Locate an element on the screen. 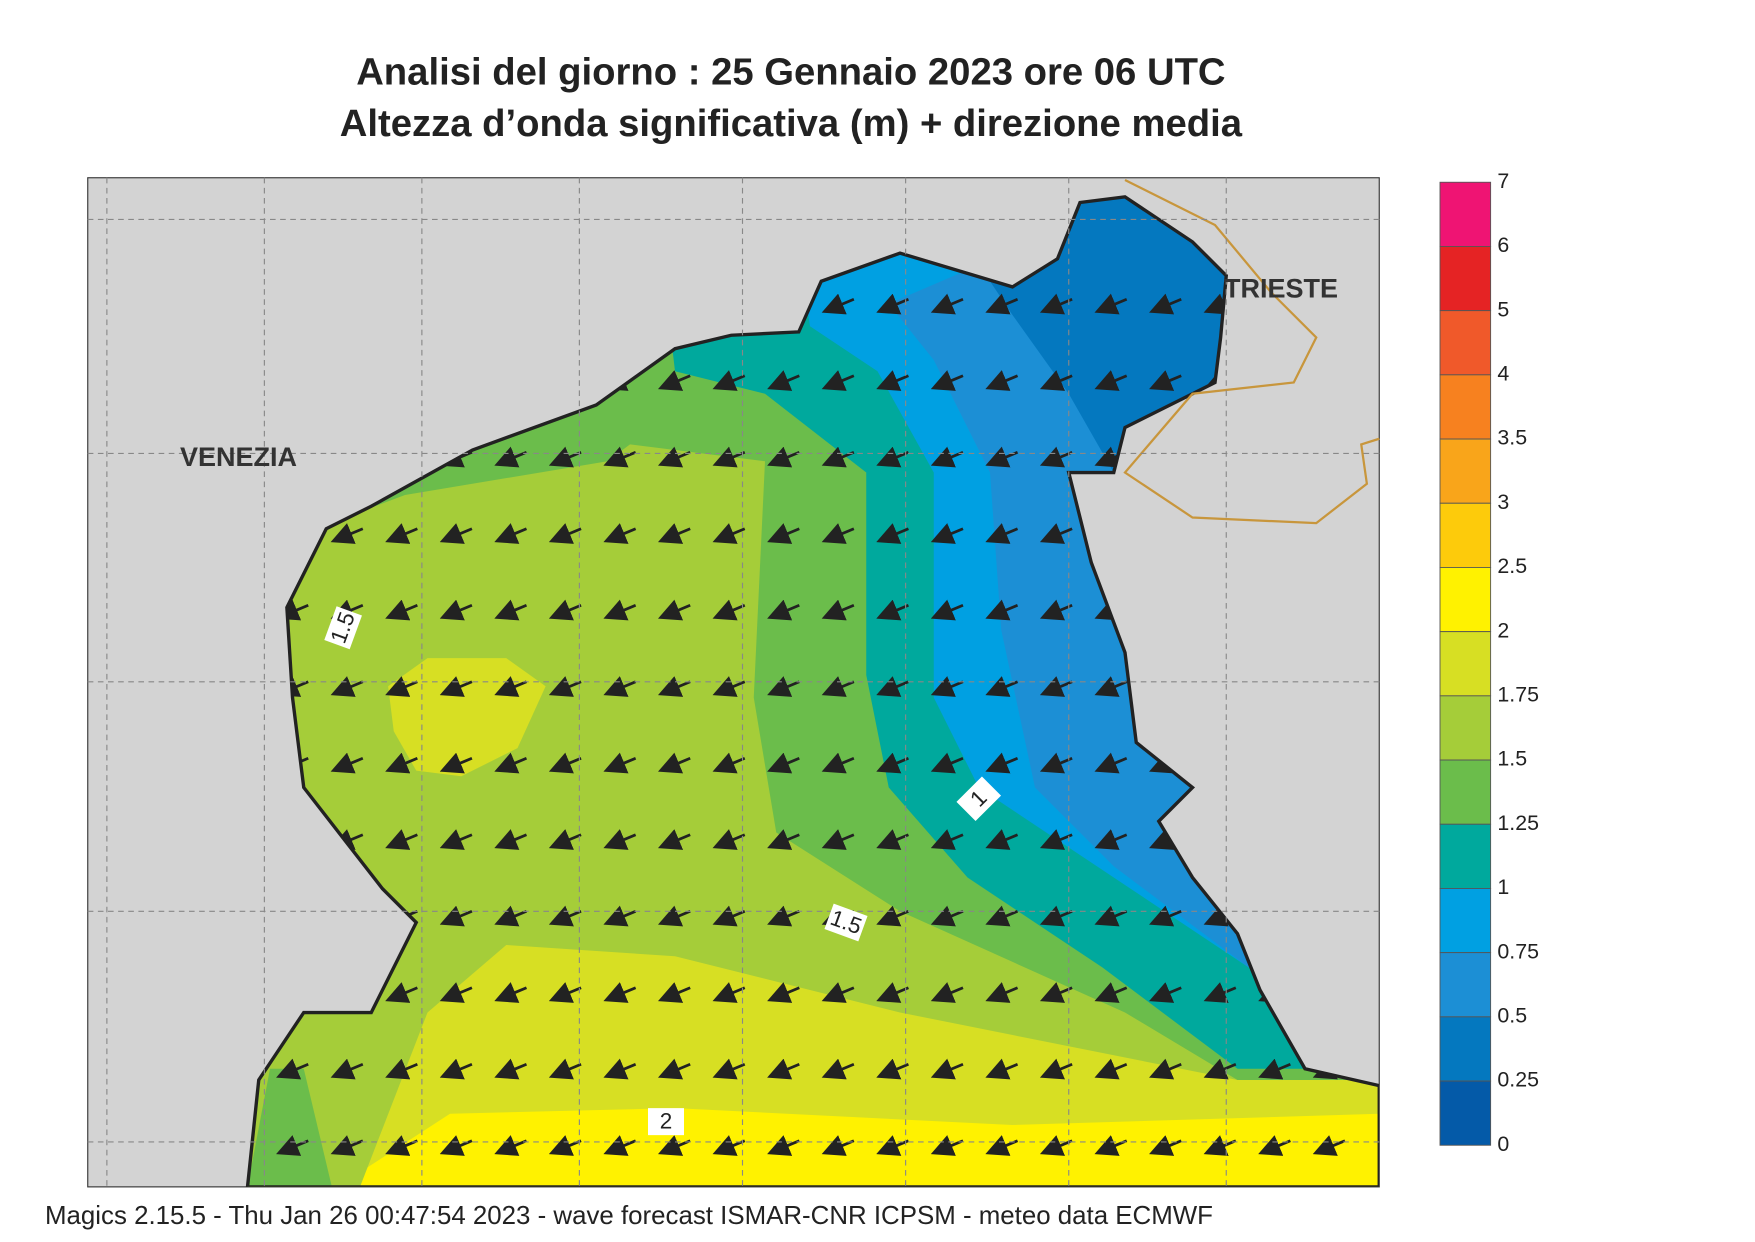 The width and height of the screenshot is (1755, 1242). colorbar-label: 2 is located at coordinates (1503, 630).